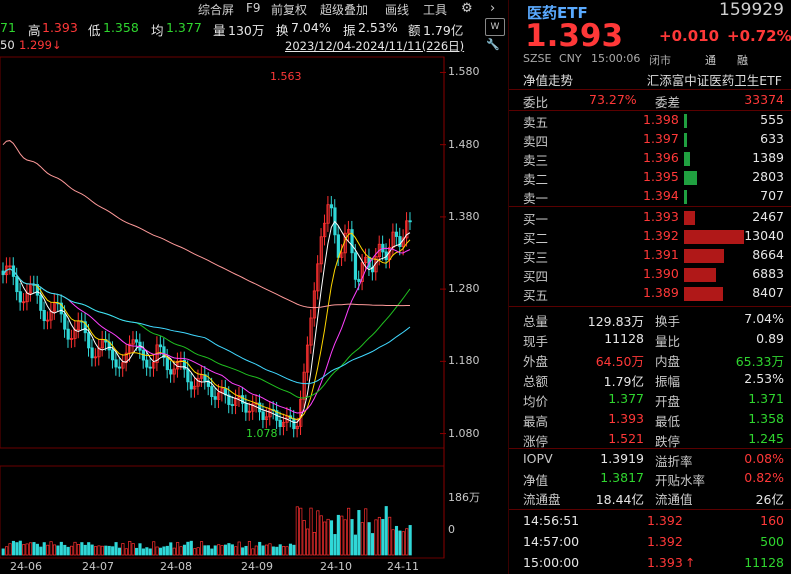 The height and width of the screenshot is (574, 791). What do you see at coordinates (414, 29) in the screenshot?
I see `amount-label: 额` at bounding box center [414, 29].